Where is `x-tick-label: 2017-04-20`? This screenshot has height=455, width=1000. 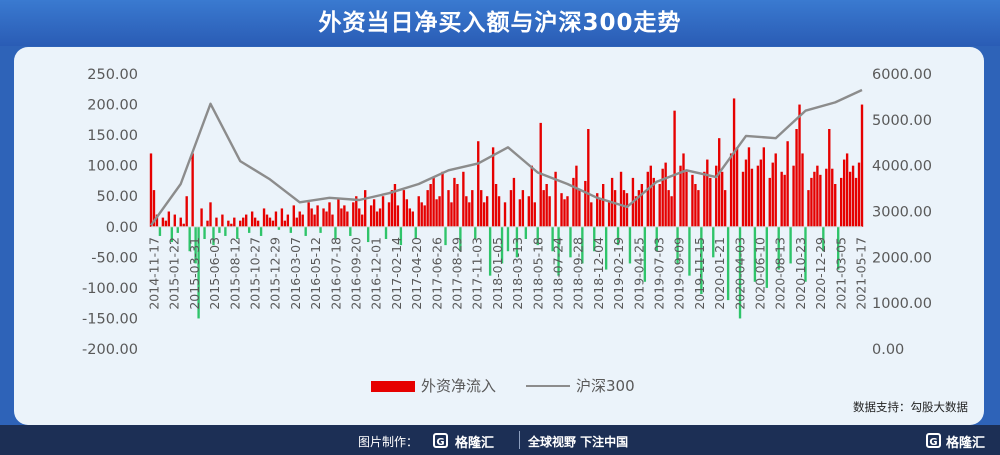 x-tick-label: 2017-04-20 is located at coordinates (416, 273).